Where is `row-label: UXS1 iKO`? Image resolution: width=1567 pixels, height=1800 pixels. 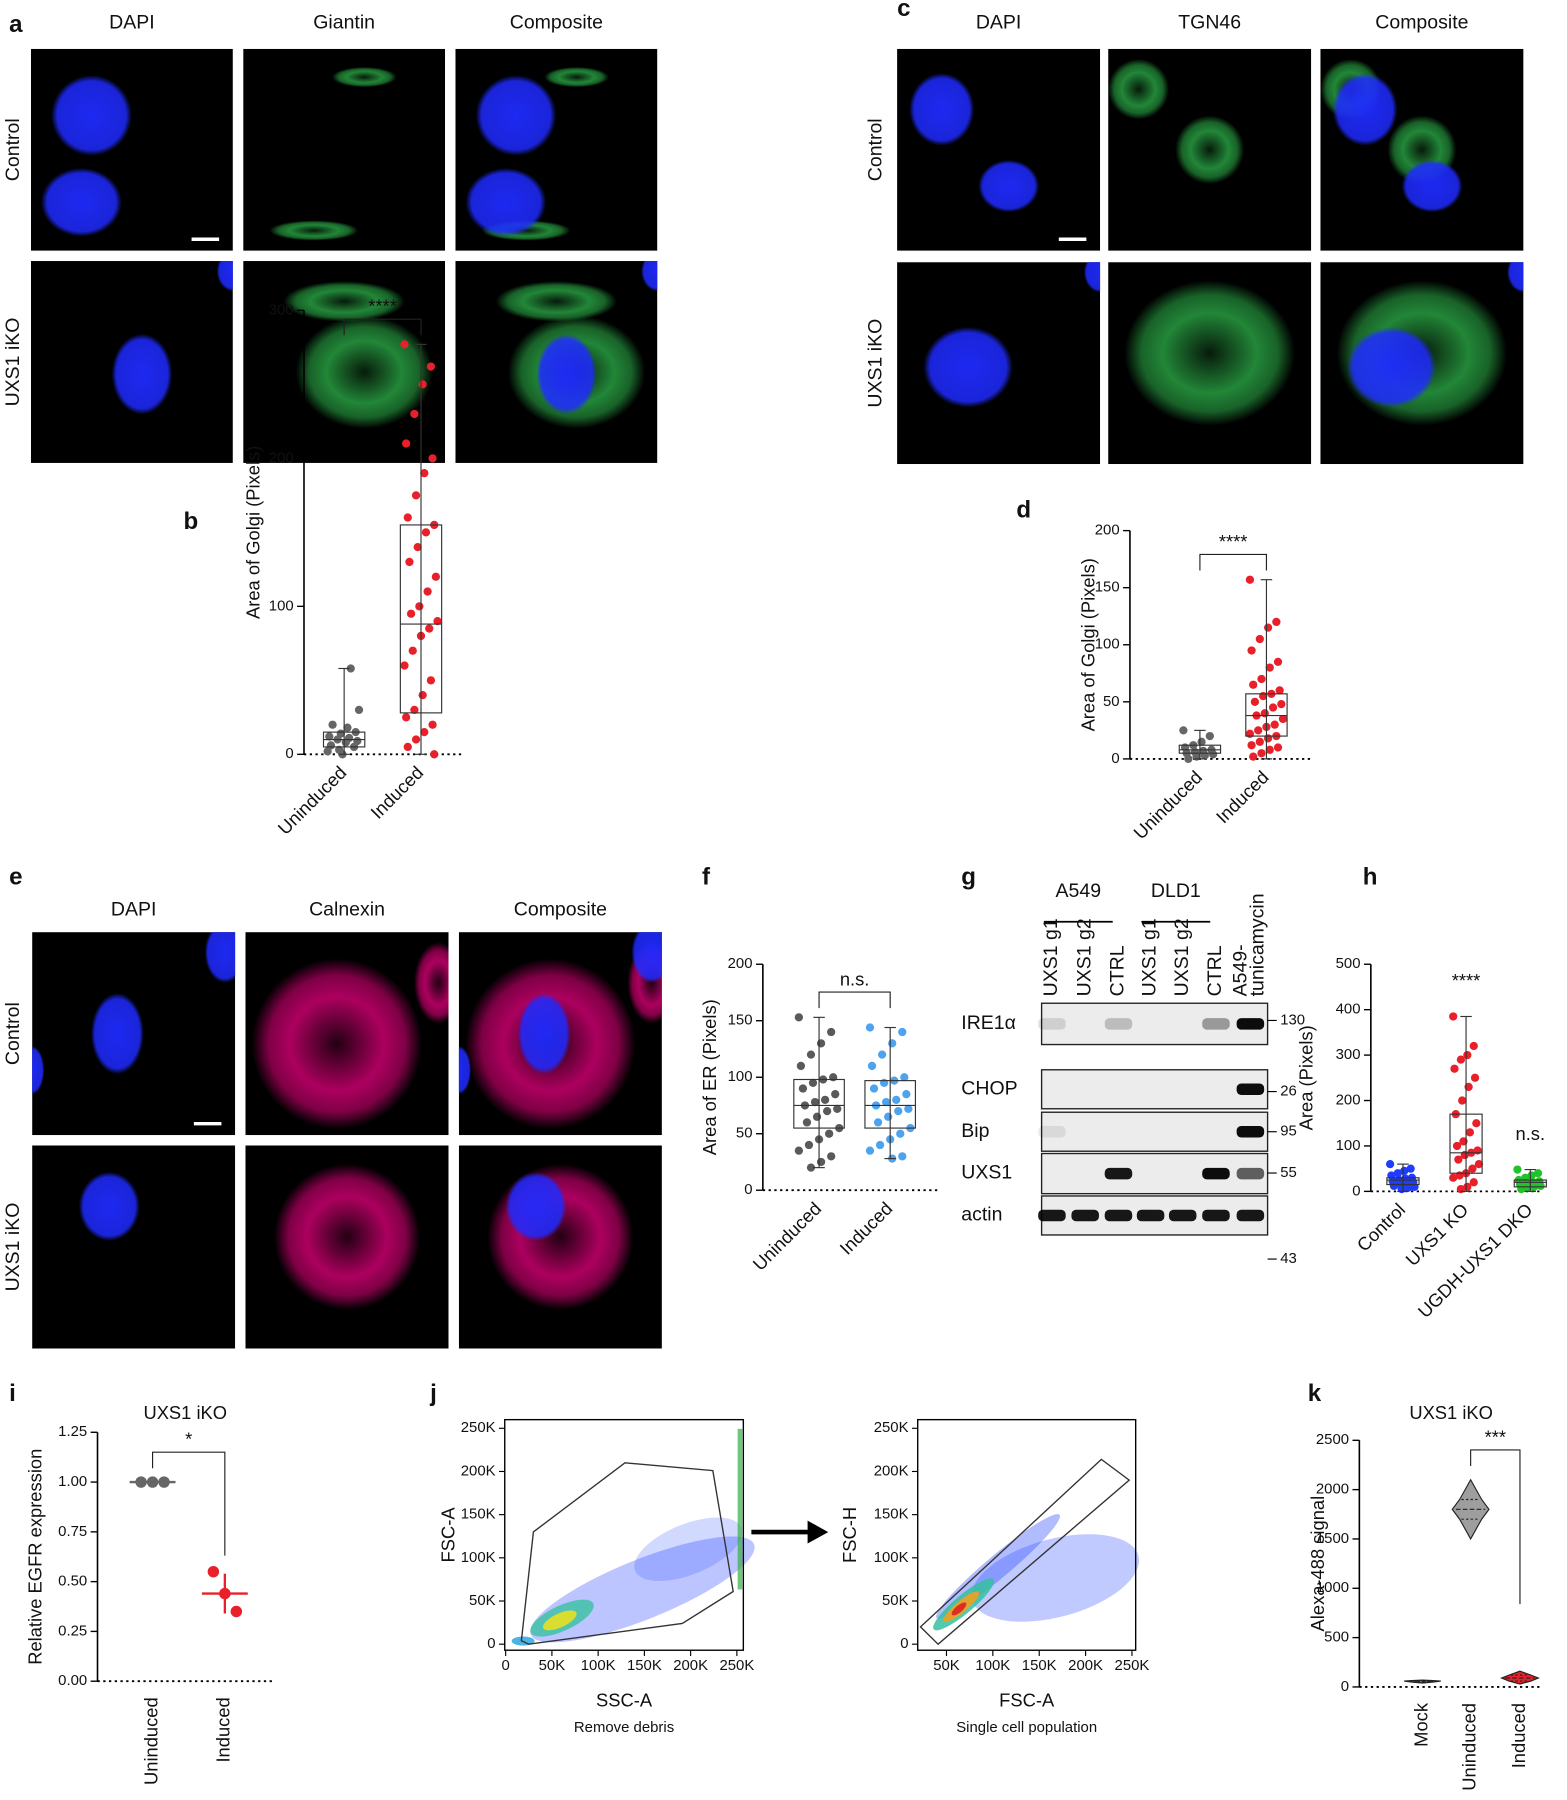
row-label: UXS1 iKO is located at coordinates (13, 362).